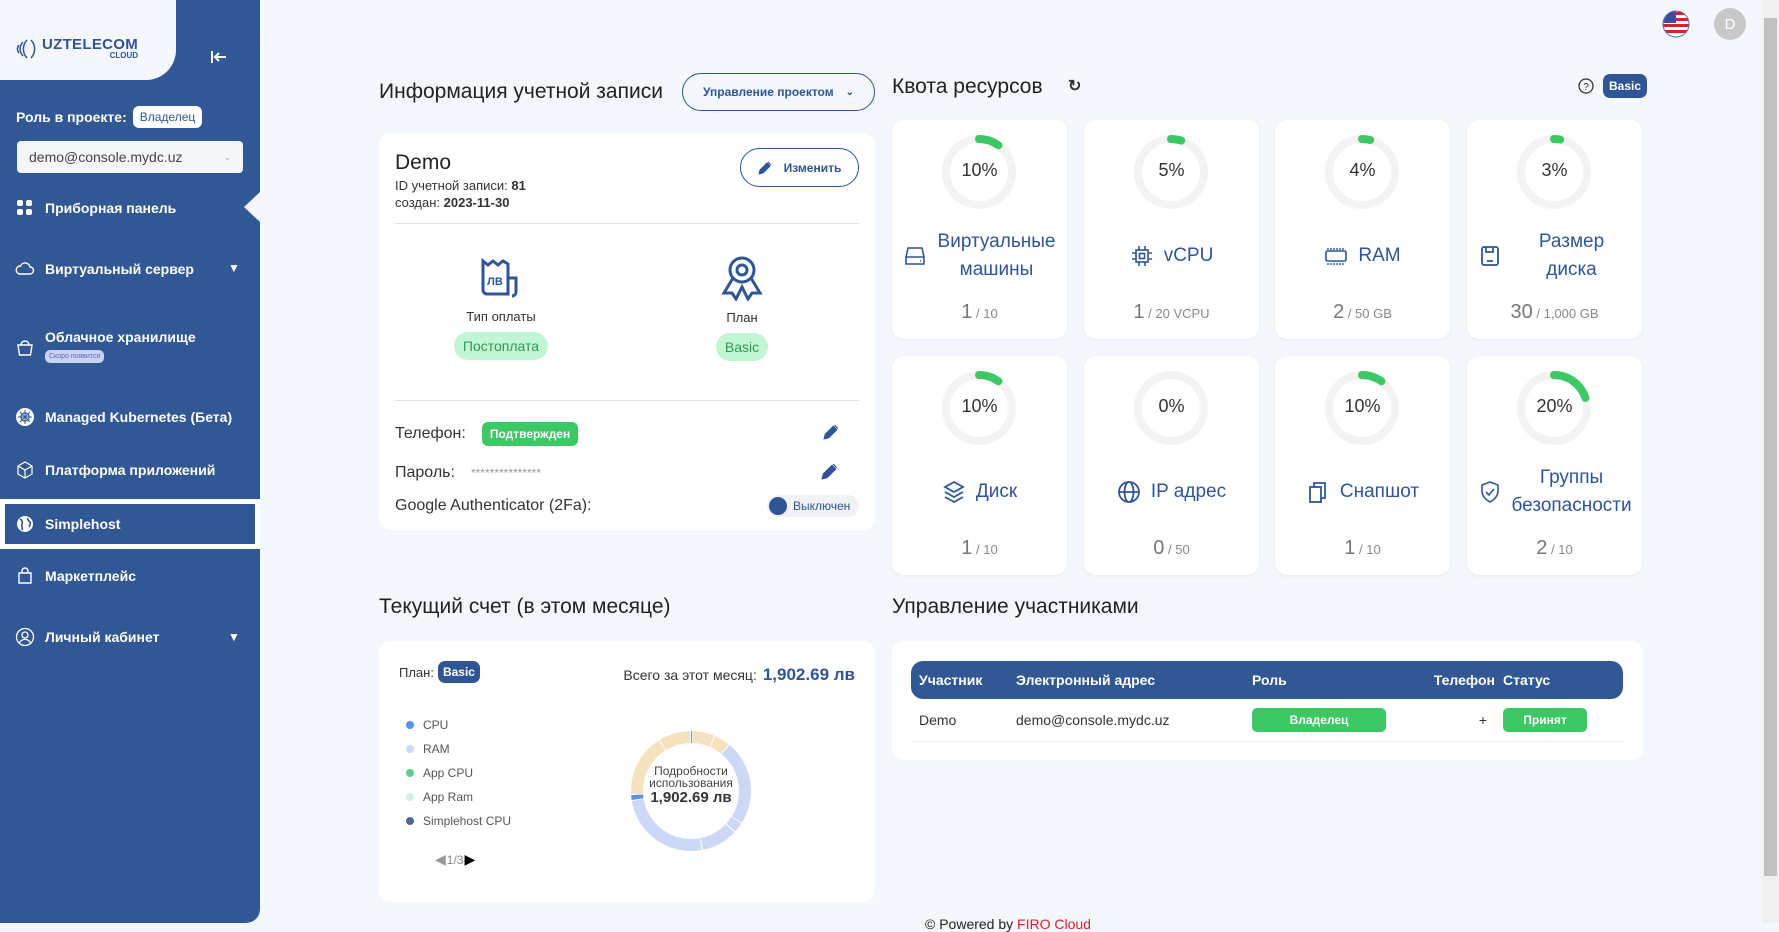 This screenshot has width=1779, height=932. What do you see at coordinates (105, 346) in the screenshot?
I see `sidebar-item-cloud-storage: Облачное хранилище Скоро появится` at bounding box center [105, 346].